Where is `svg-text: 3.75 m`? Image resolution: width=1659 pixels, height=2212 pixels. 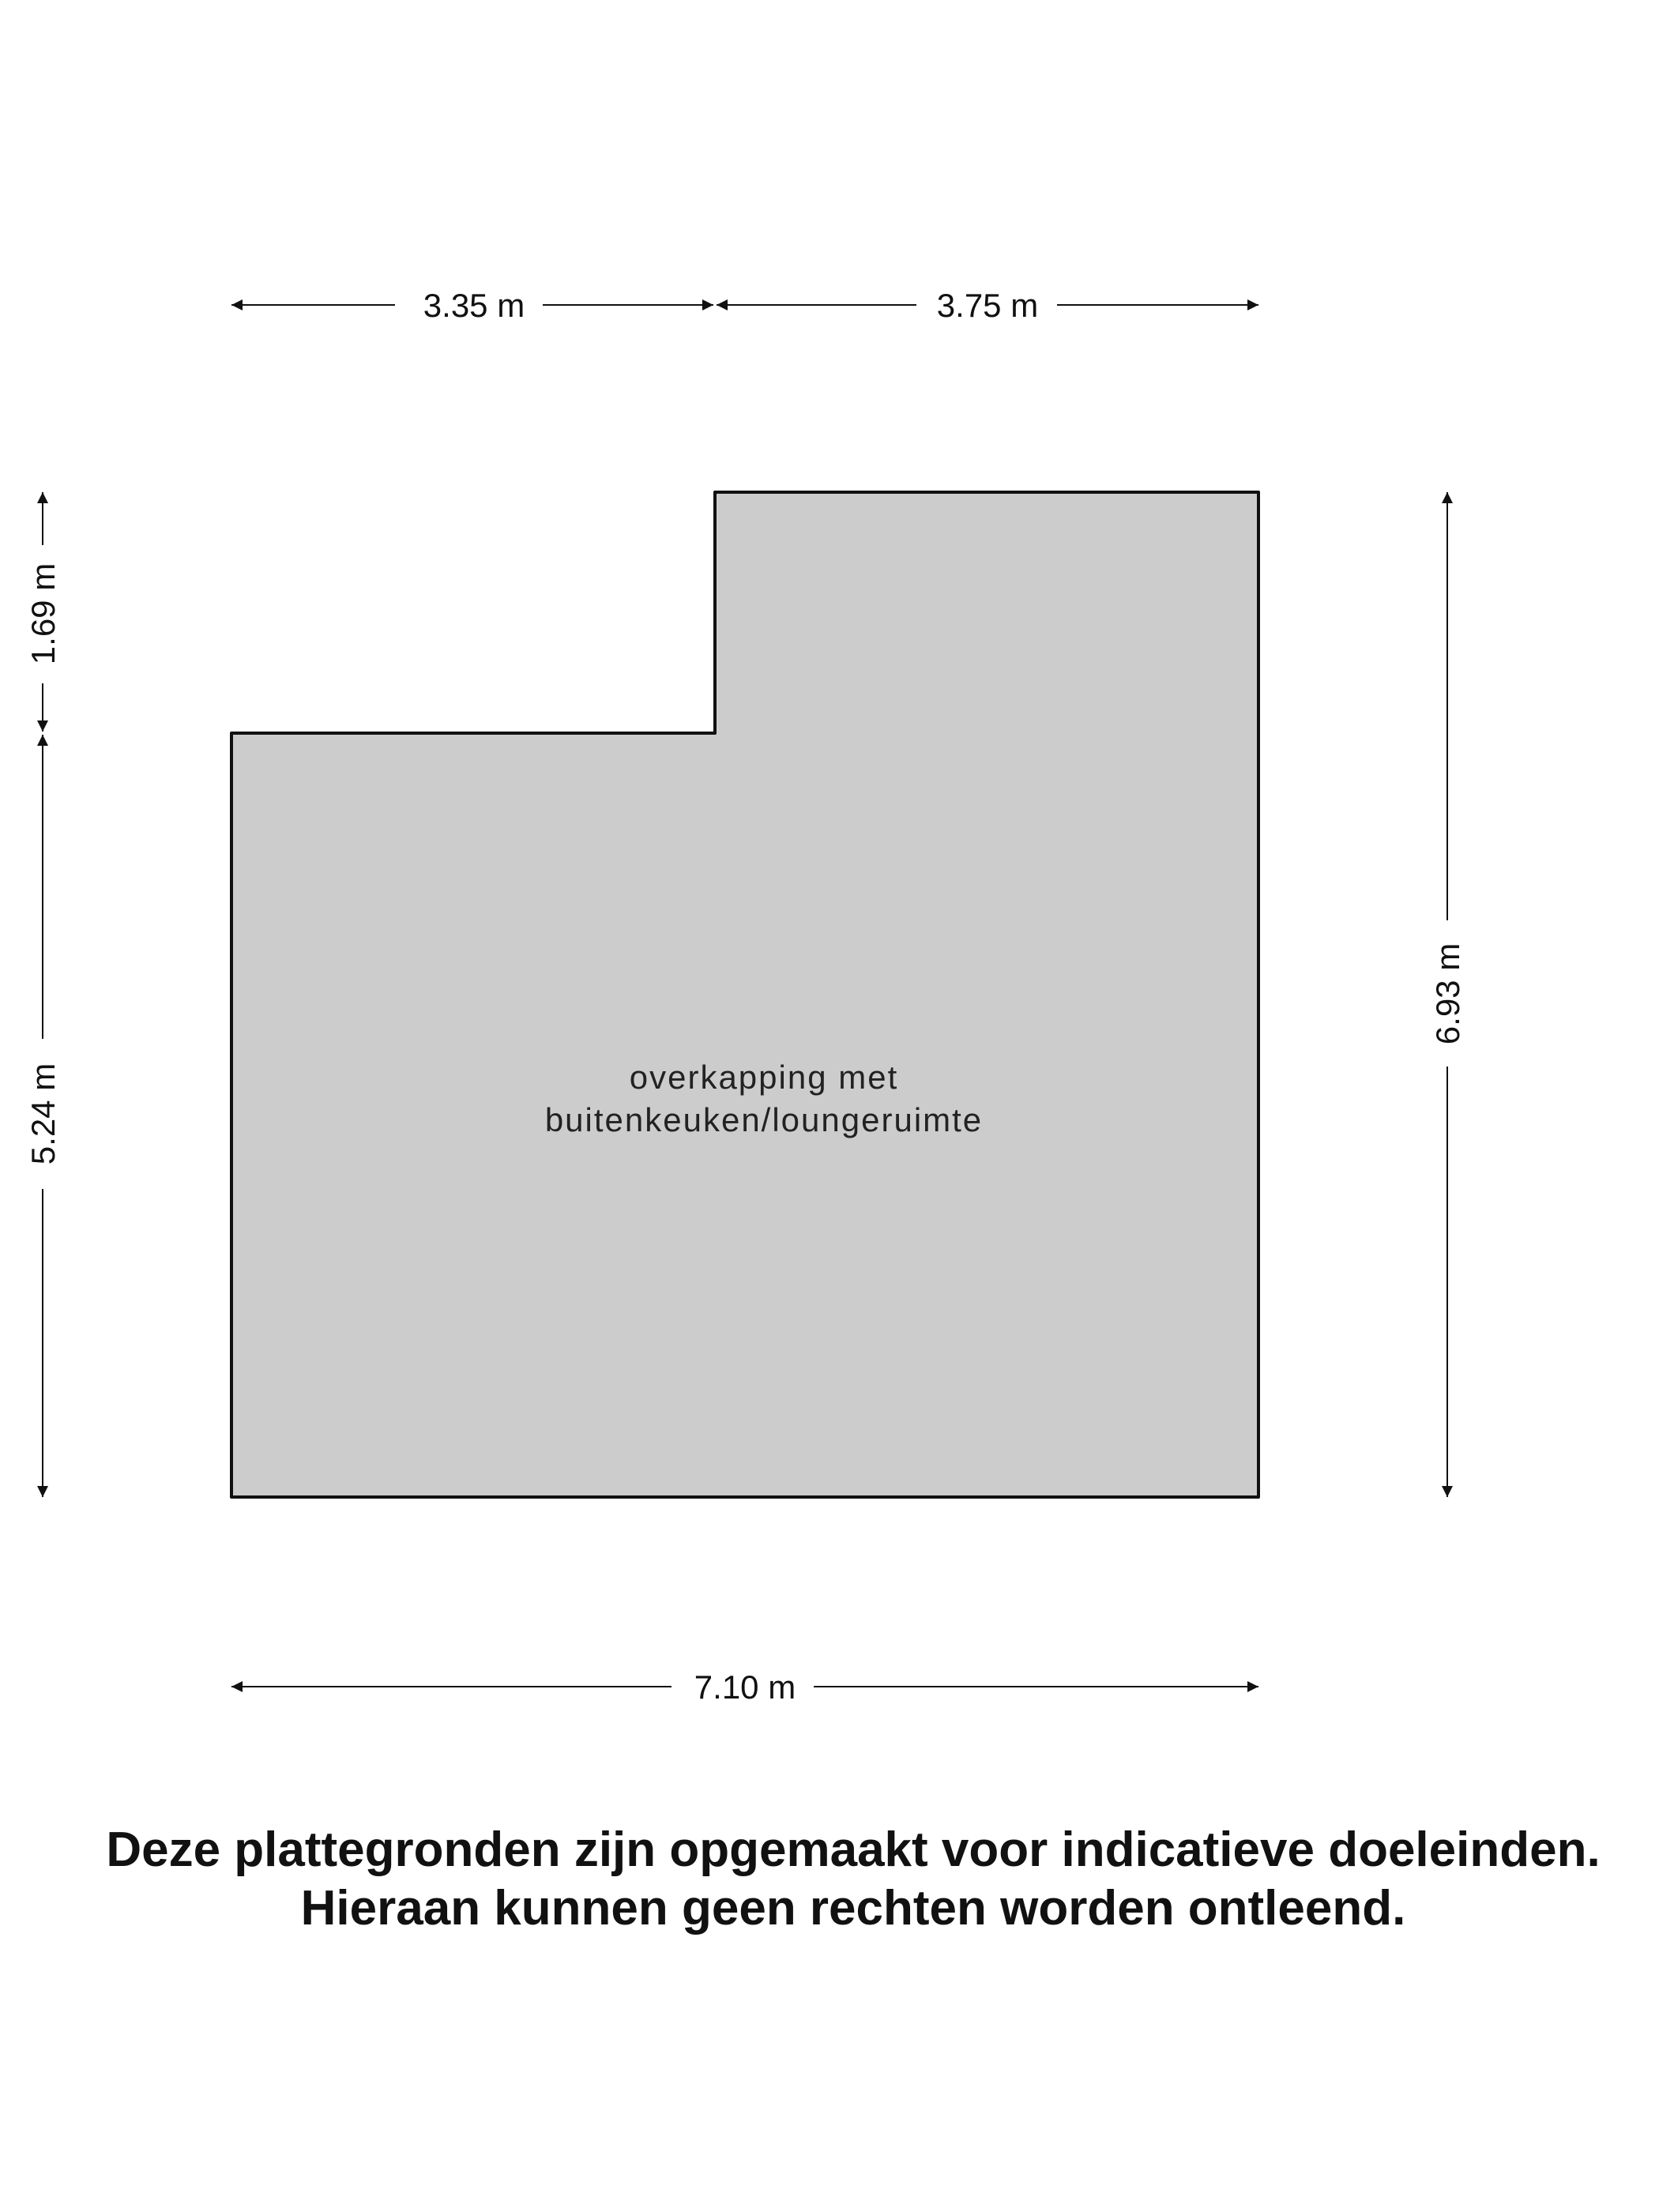 svg-text: 3.75 m is located at coordinates (987, 305).